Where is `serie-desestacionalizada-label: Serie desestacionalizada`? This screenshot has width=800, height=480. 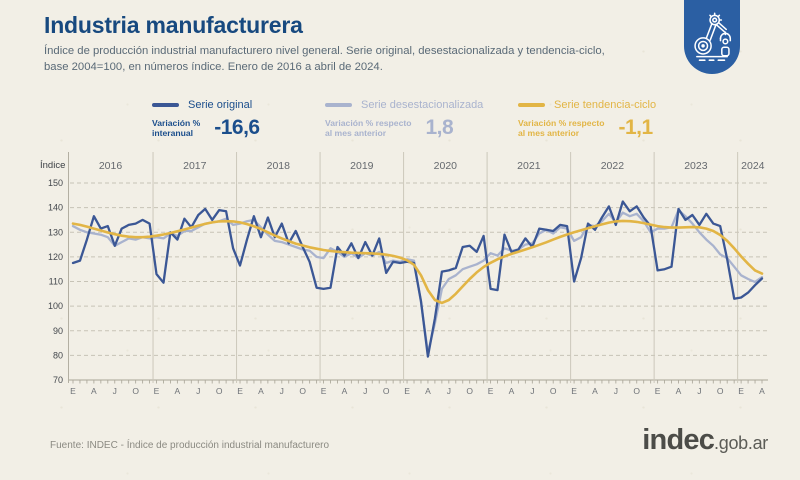
serie-desestacionalizada-label: Serie desestacionalizada is located at coordinates (422, 105).